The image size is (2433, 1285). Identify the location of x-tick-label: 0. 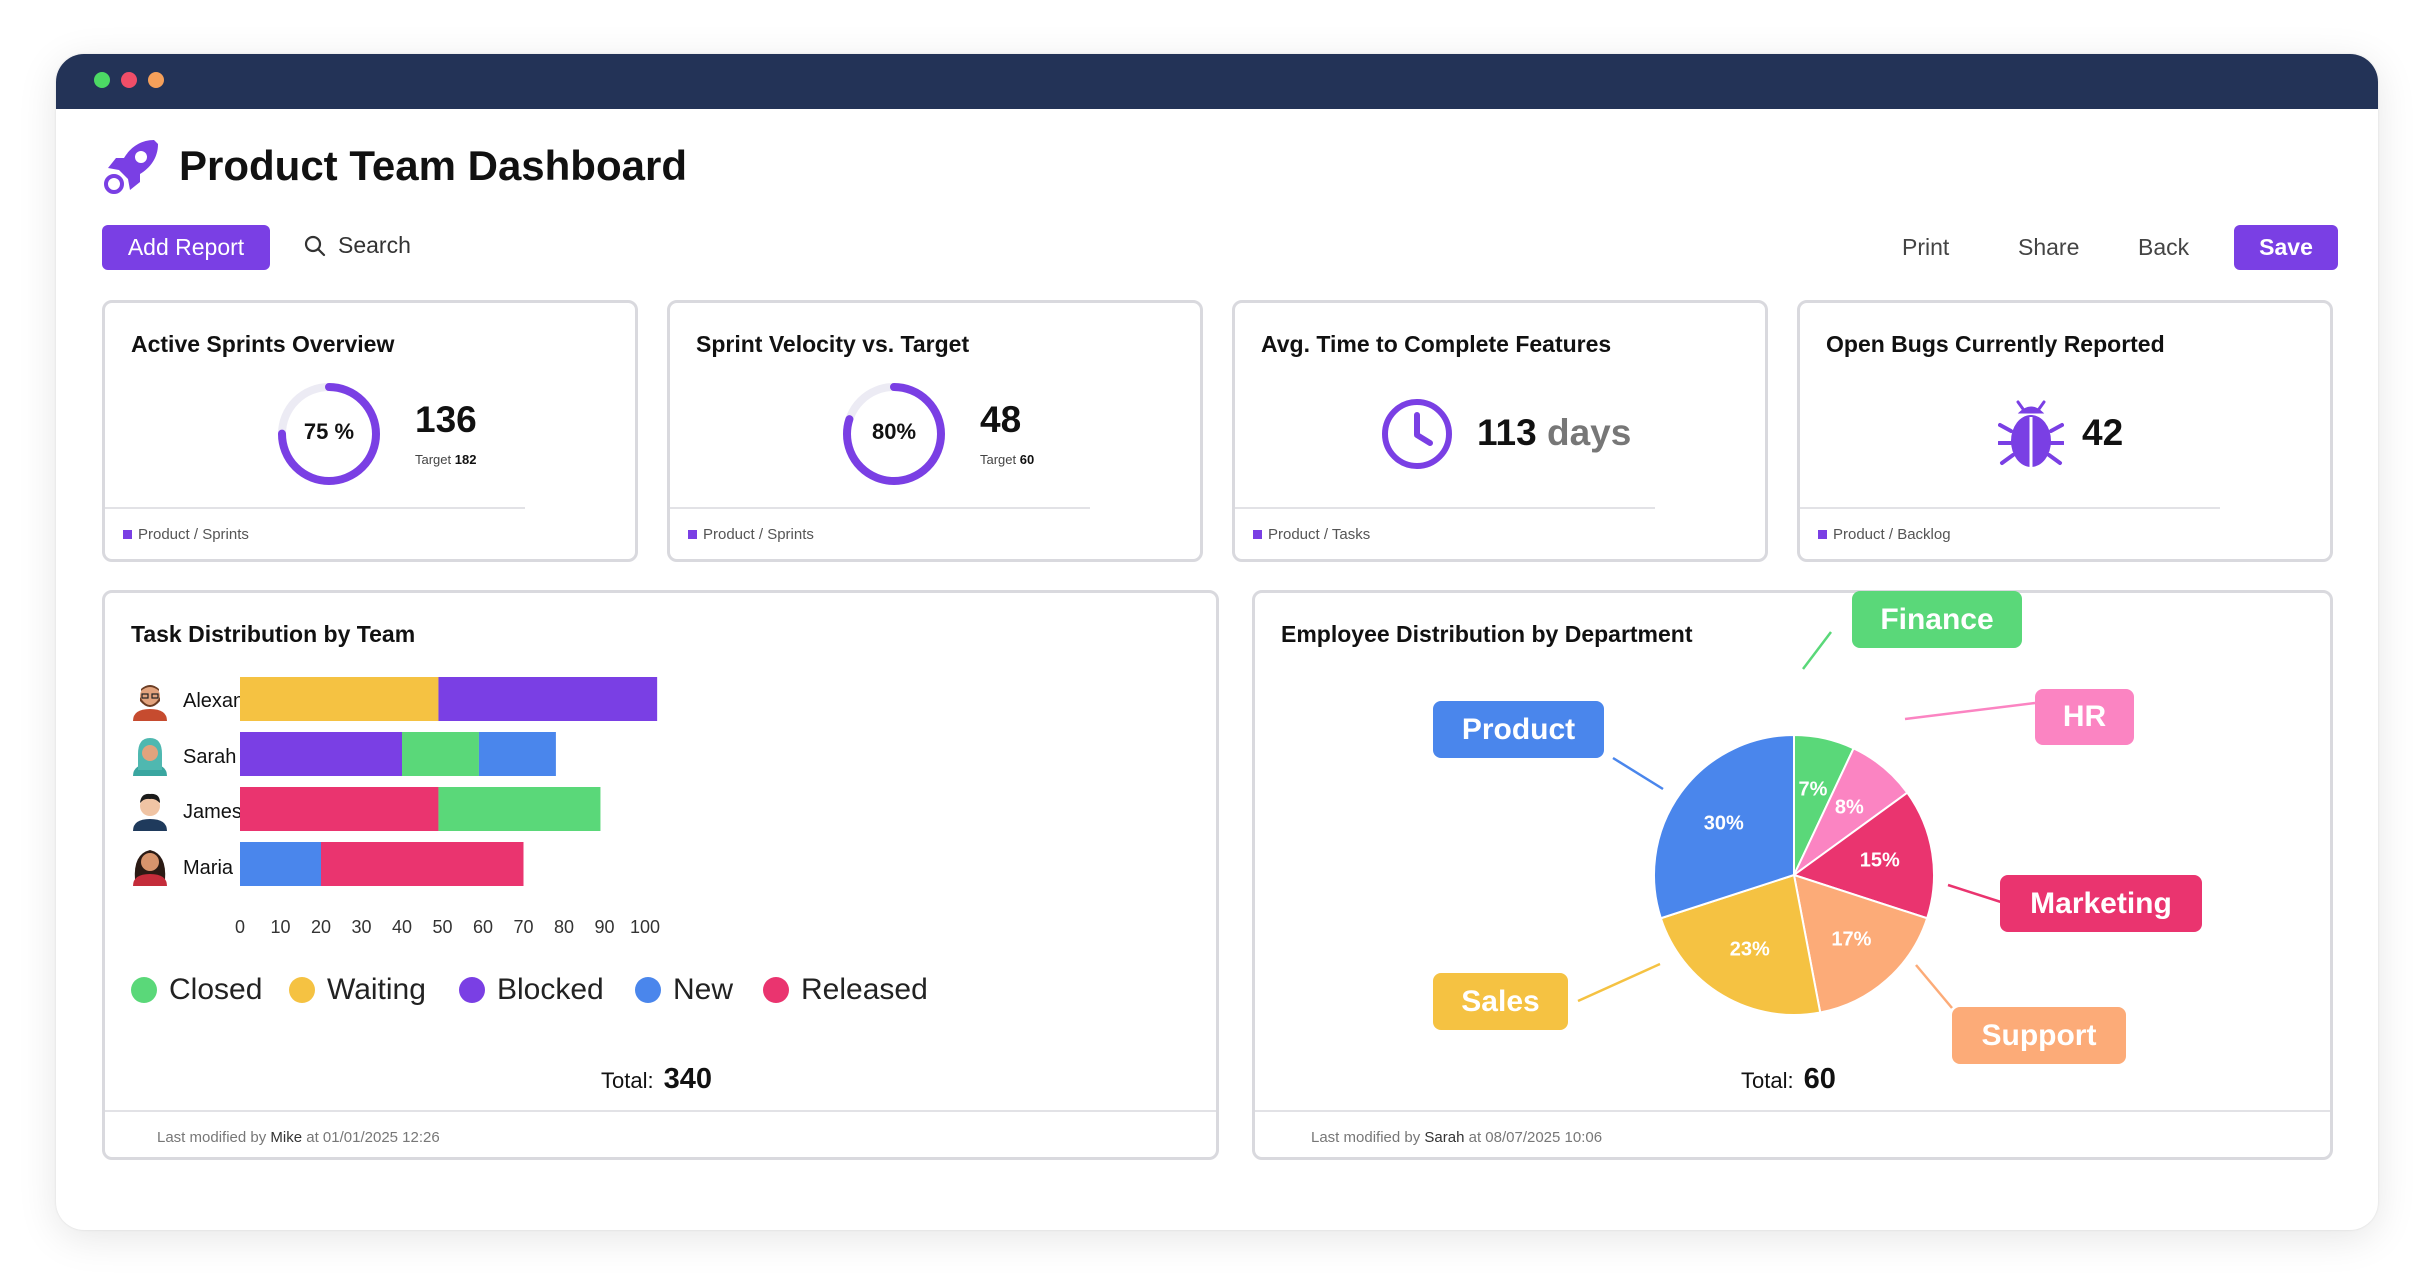
(240, 927).